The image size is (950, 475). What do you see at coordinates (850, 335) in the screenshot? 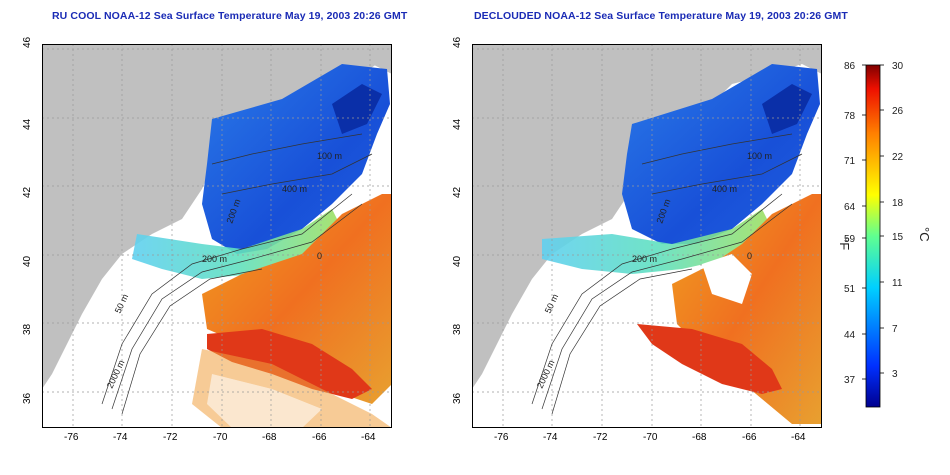
I see `fahrenheit-tick: 44` at bounding box center [850, 335].